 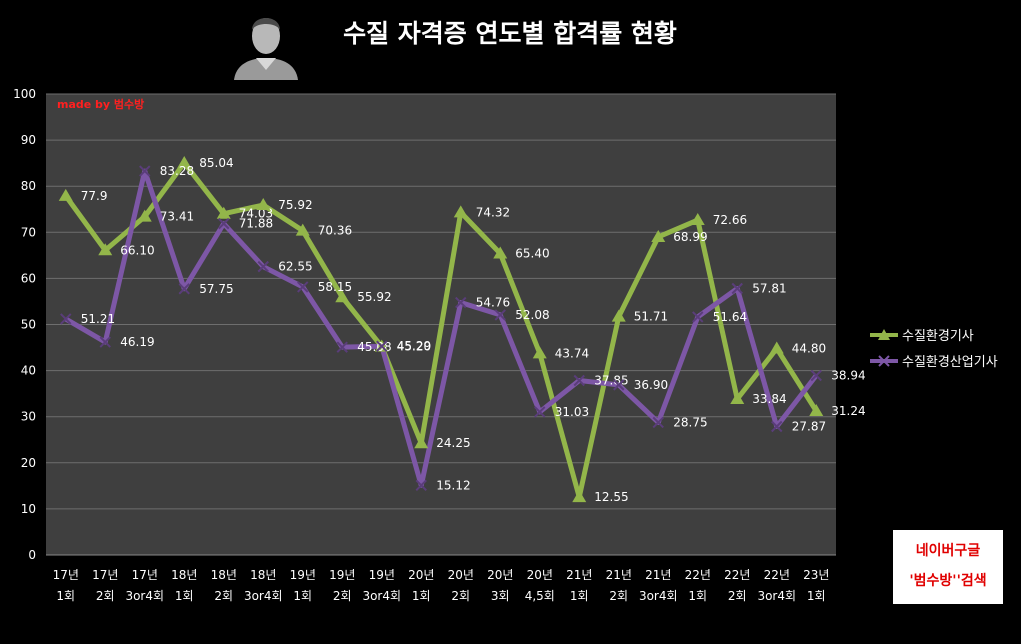 What do you see at coordinates (295, 205) in the screenshot?
I see `data-label: 75.92` at bounding box center [295, 205].